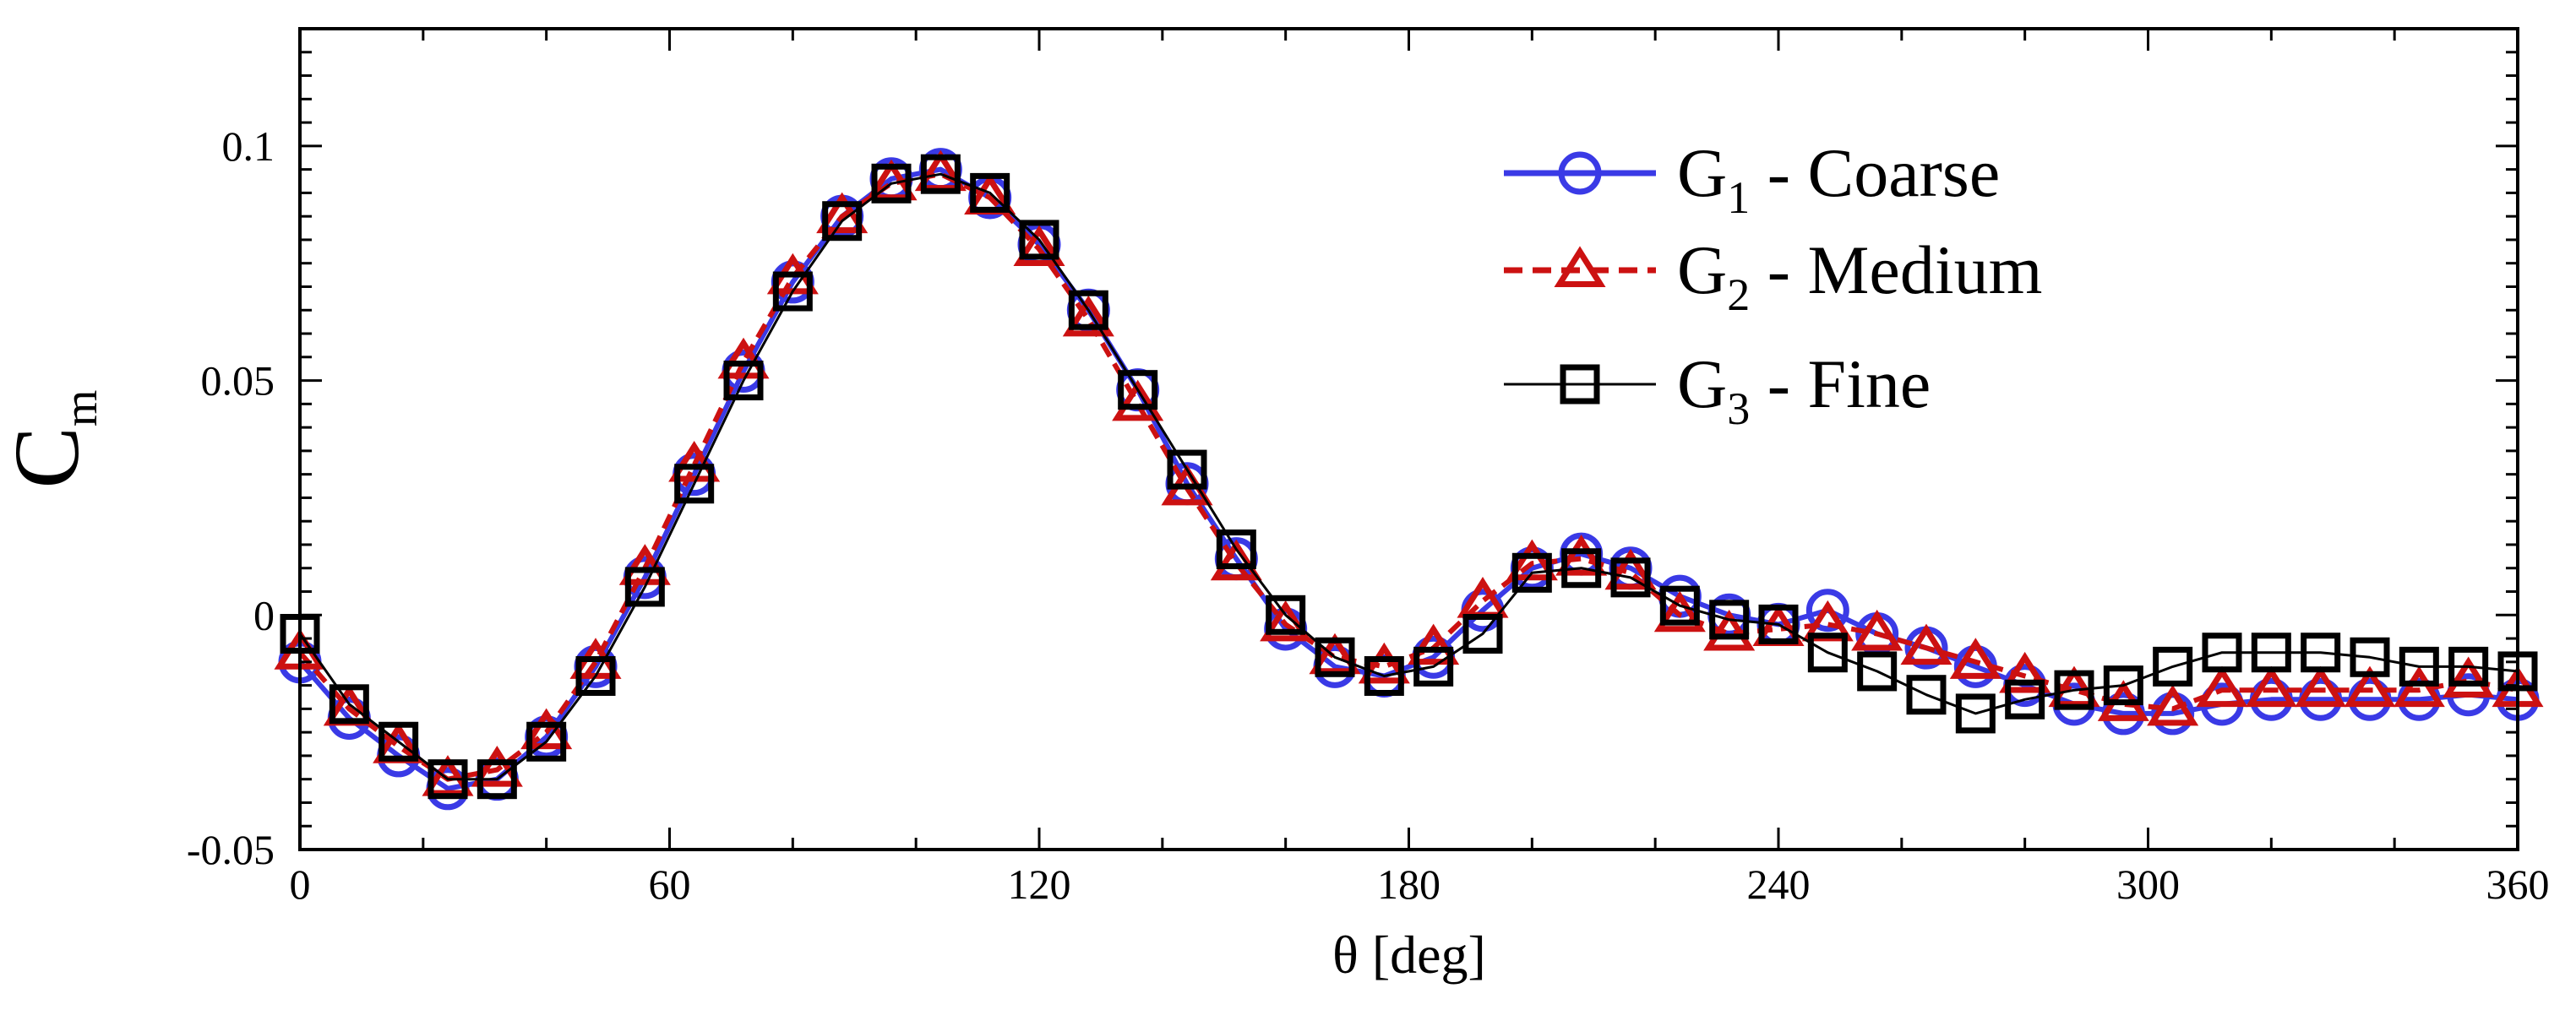 This screenshot has height=1010, width=2576. I want to click on legend-item-1: G1 - Coarse, so click(1752, 178).